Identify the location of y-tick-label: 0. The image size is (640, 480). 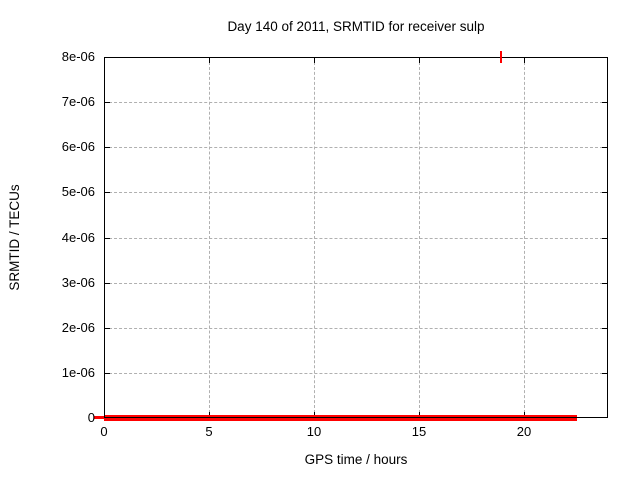
(91, 417).